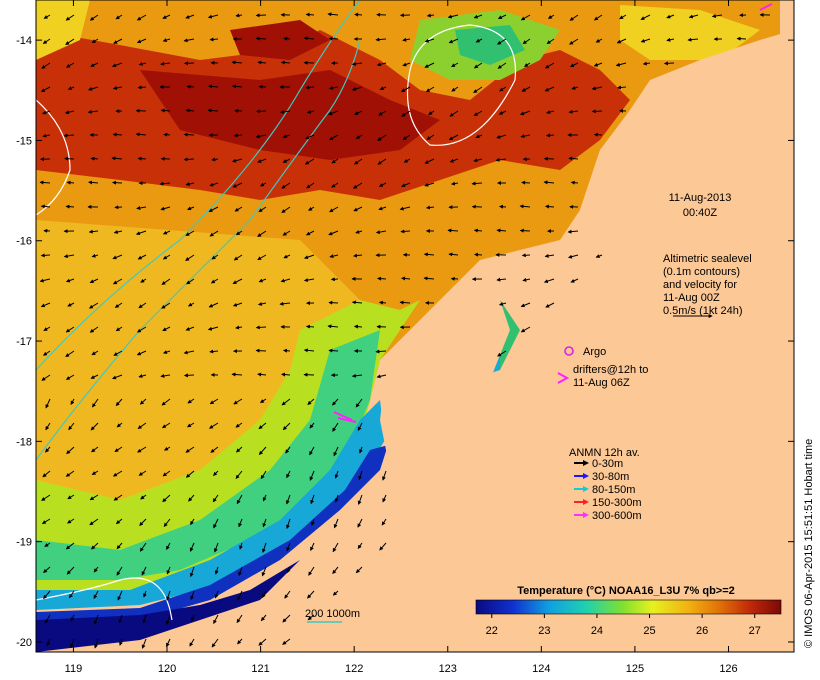  I want to click on time-label: 00:40Z, so click(700, 213).